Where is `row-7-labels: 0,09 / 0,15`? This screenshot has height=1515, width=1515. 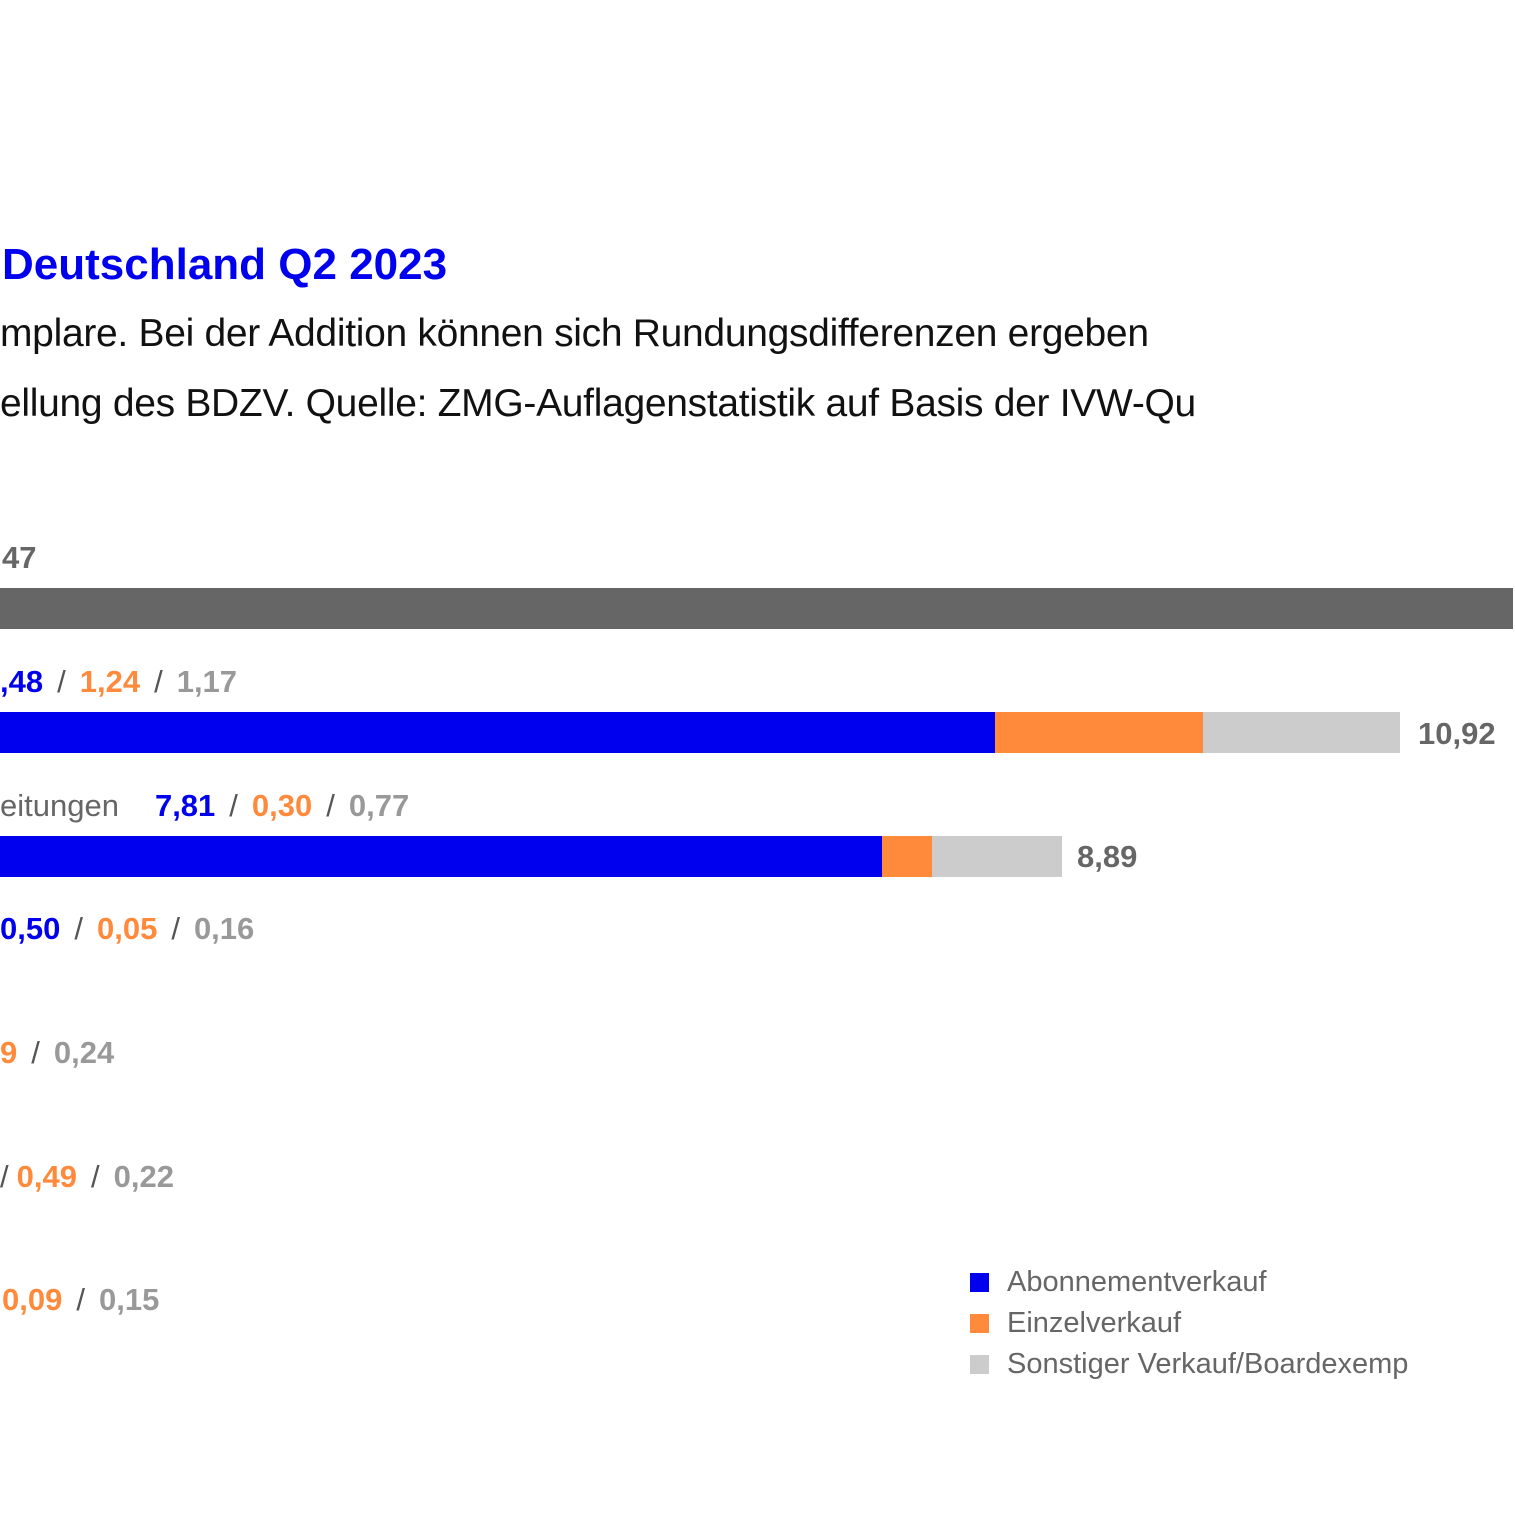 row-7-labels: 0,09 / 0,15 is located at coordinates (80, 1300).